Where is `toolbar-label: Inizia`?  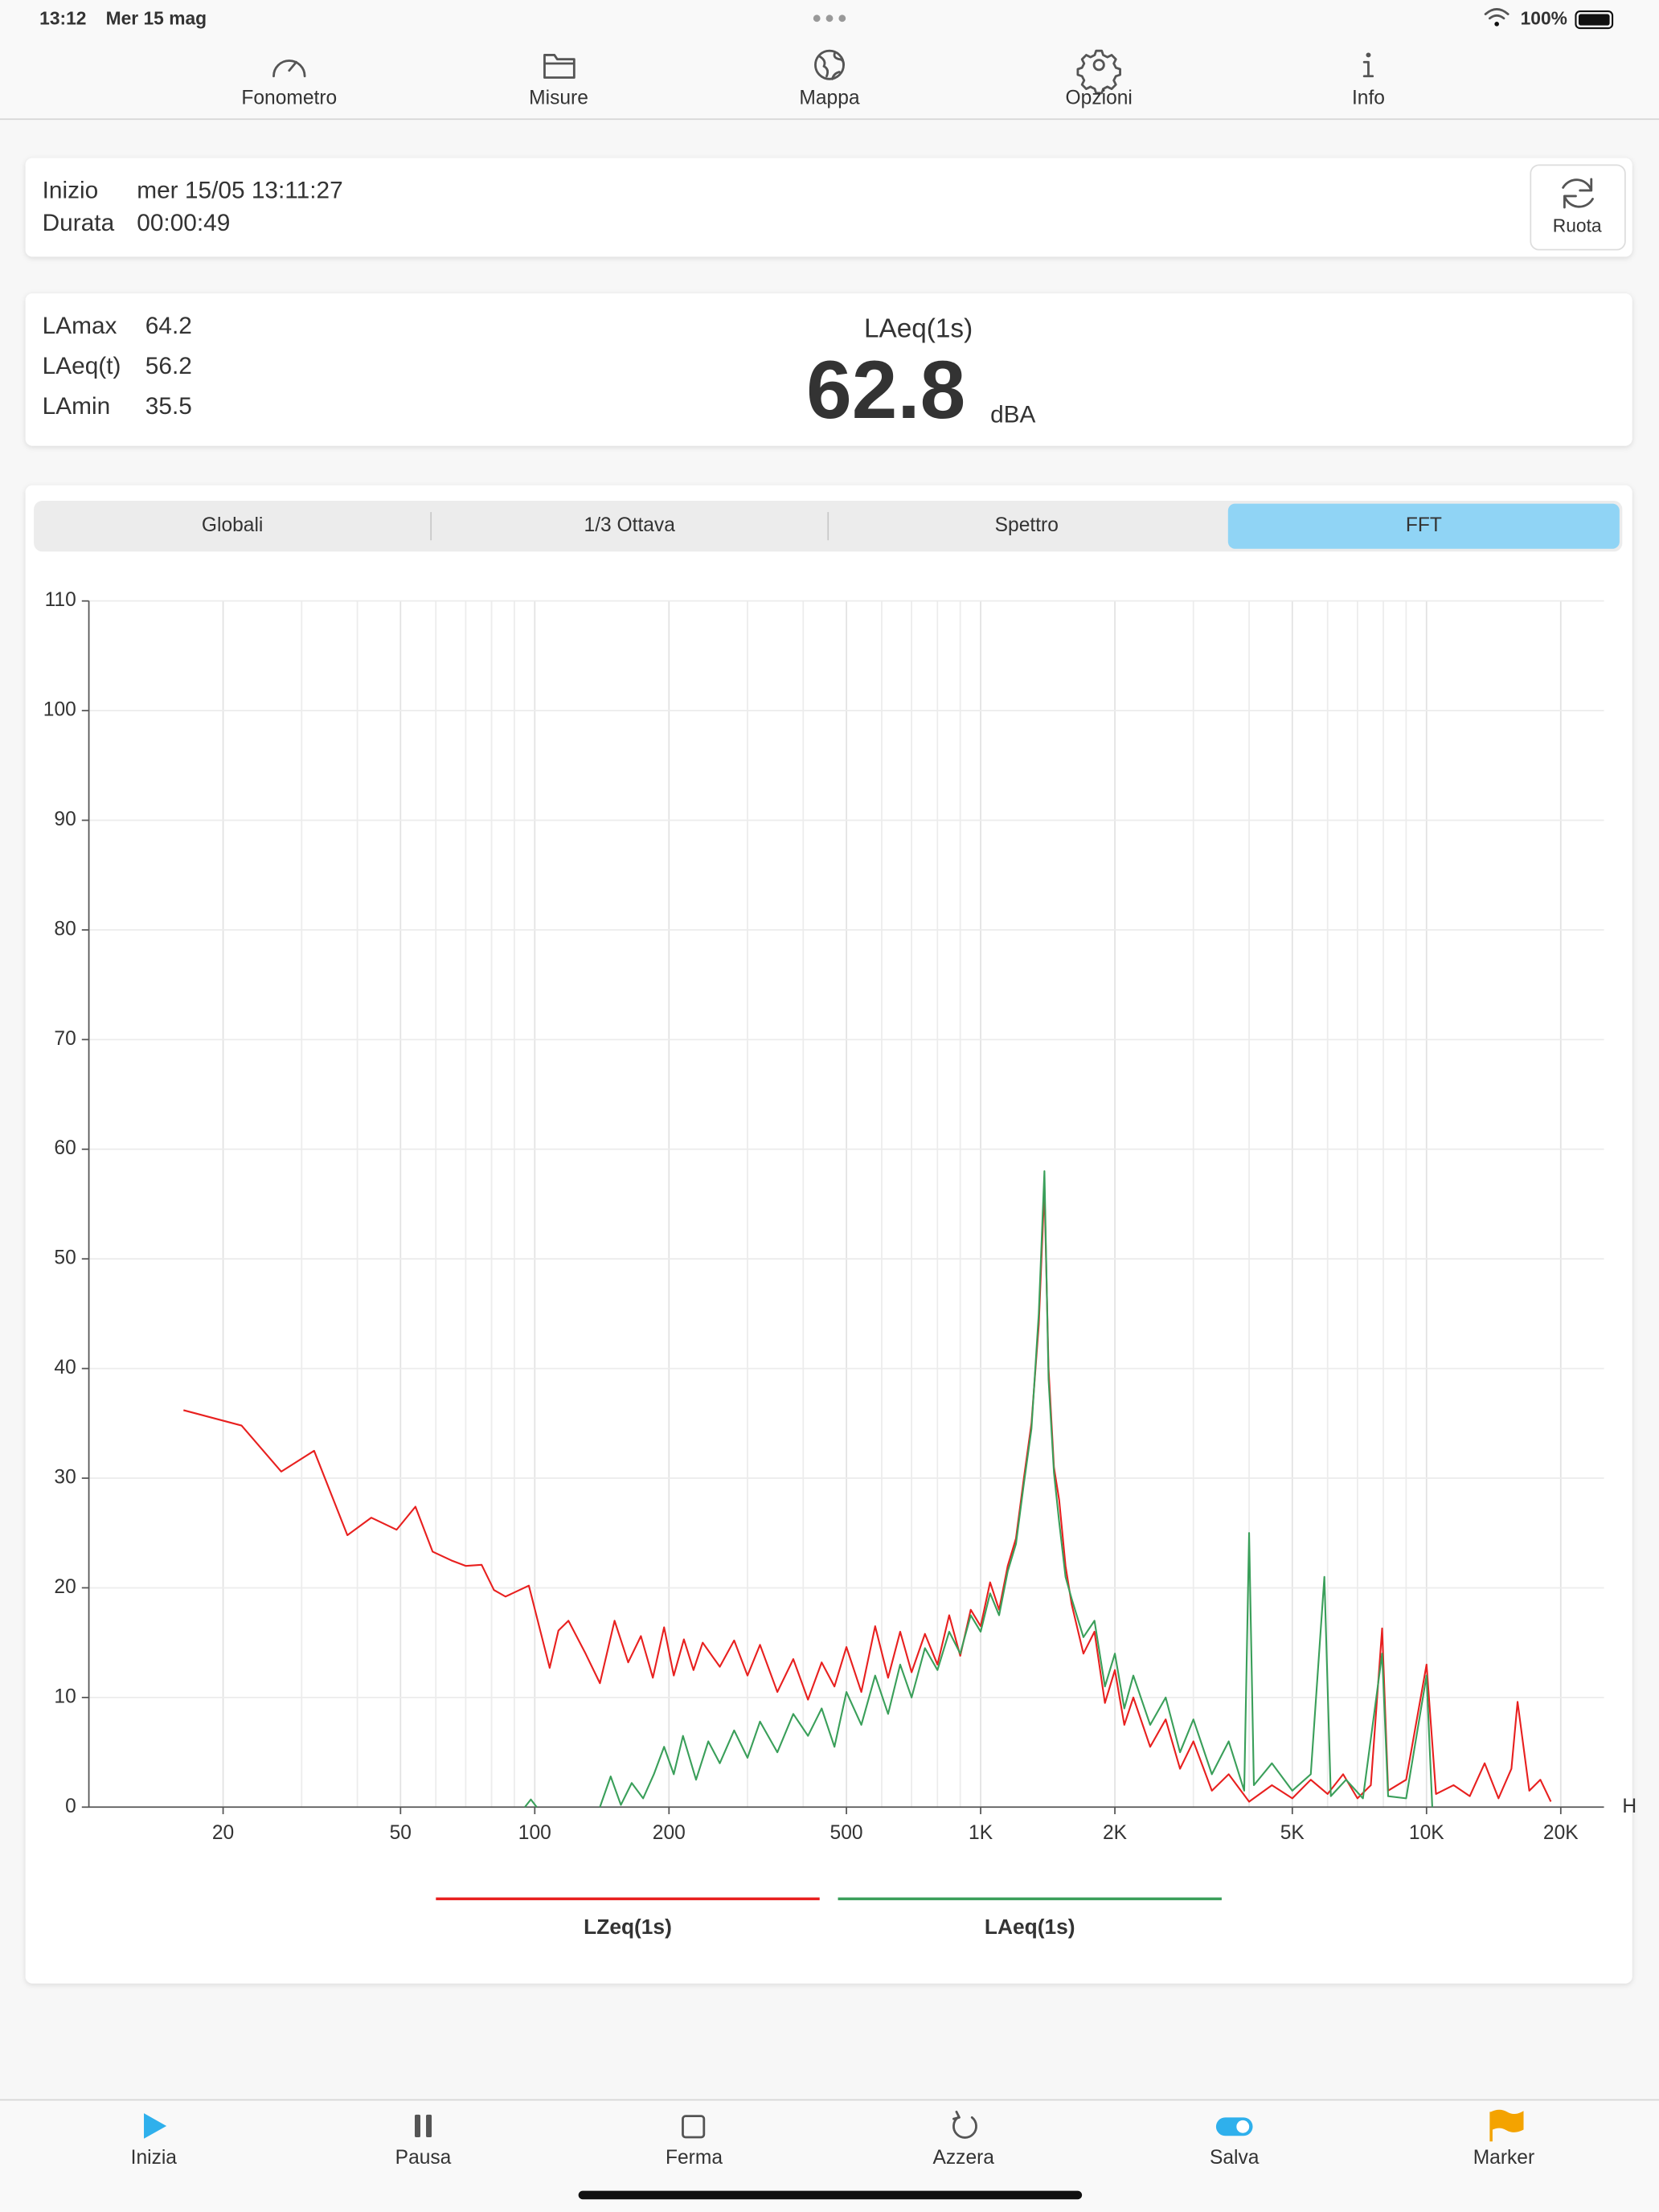 toolbar-label: Inizia is located at coordinates (154, 2158).